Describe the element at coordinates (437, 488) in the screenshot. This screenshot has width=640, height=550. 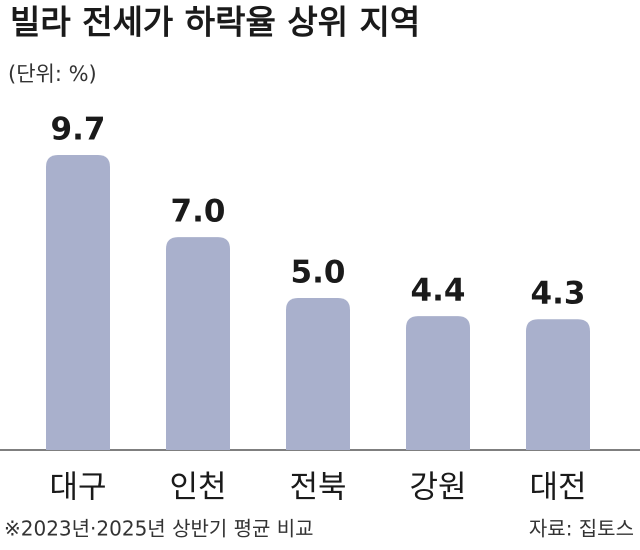
I see `x-tick-label: 강원` at that location.